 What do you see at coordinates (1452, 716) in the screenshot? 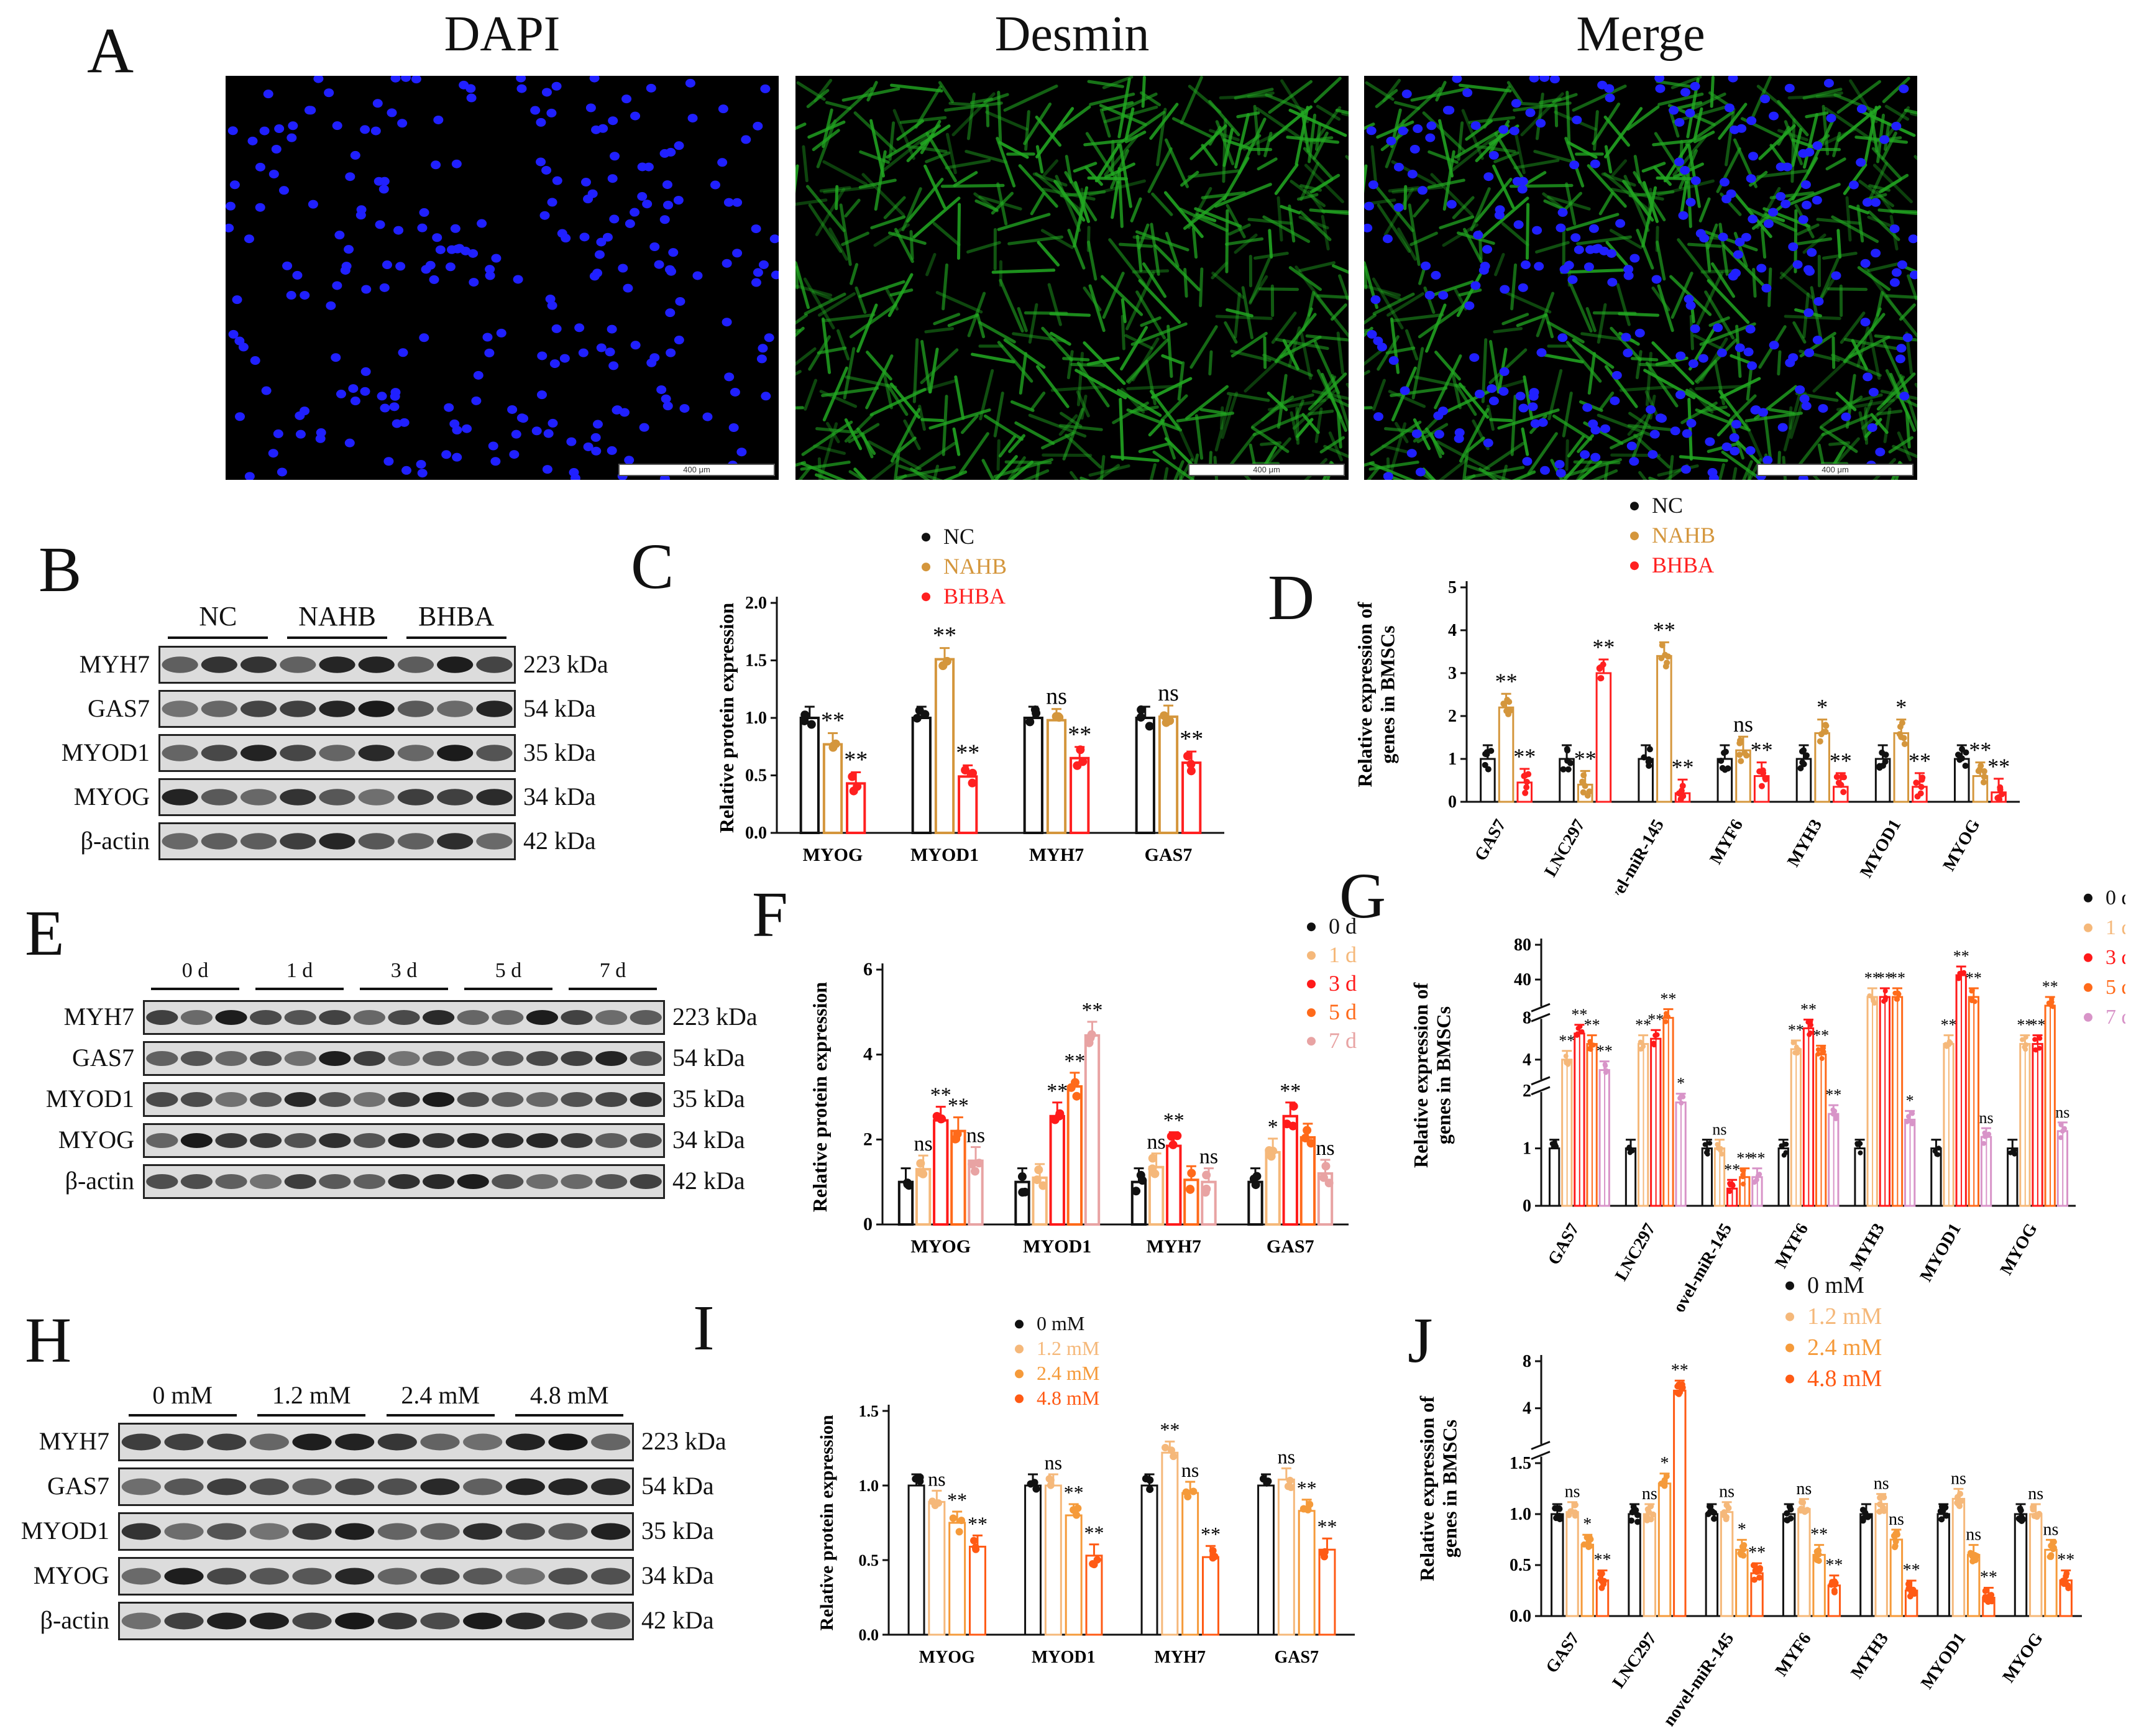
I see `y-tick-label: 2` at bounding box center [1452, 716].